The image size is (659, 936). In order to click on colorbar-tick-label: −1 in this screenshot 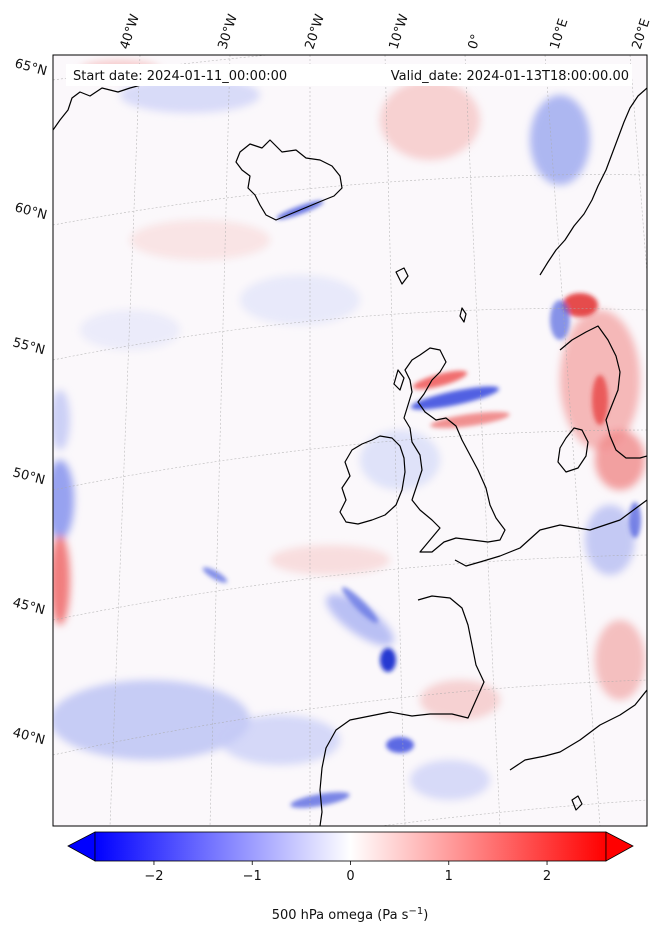, I will do `click(252, 876)`.